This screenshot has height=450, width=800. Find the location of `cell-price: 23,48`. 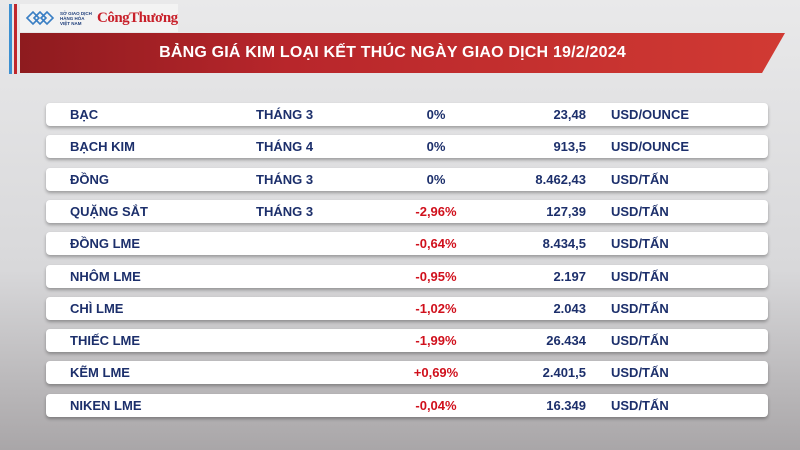

cell-price: 23,48 is located at coordinates (569, 114).